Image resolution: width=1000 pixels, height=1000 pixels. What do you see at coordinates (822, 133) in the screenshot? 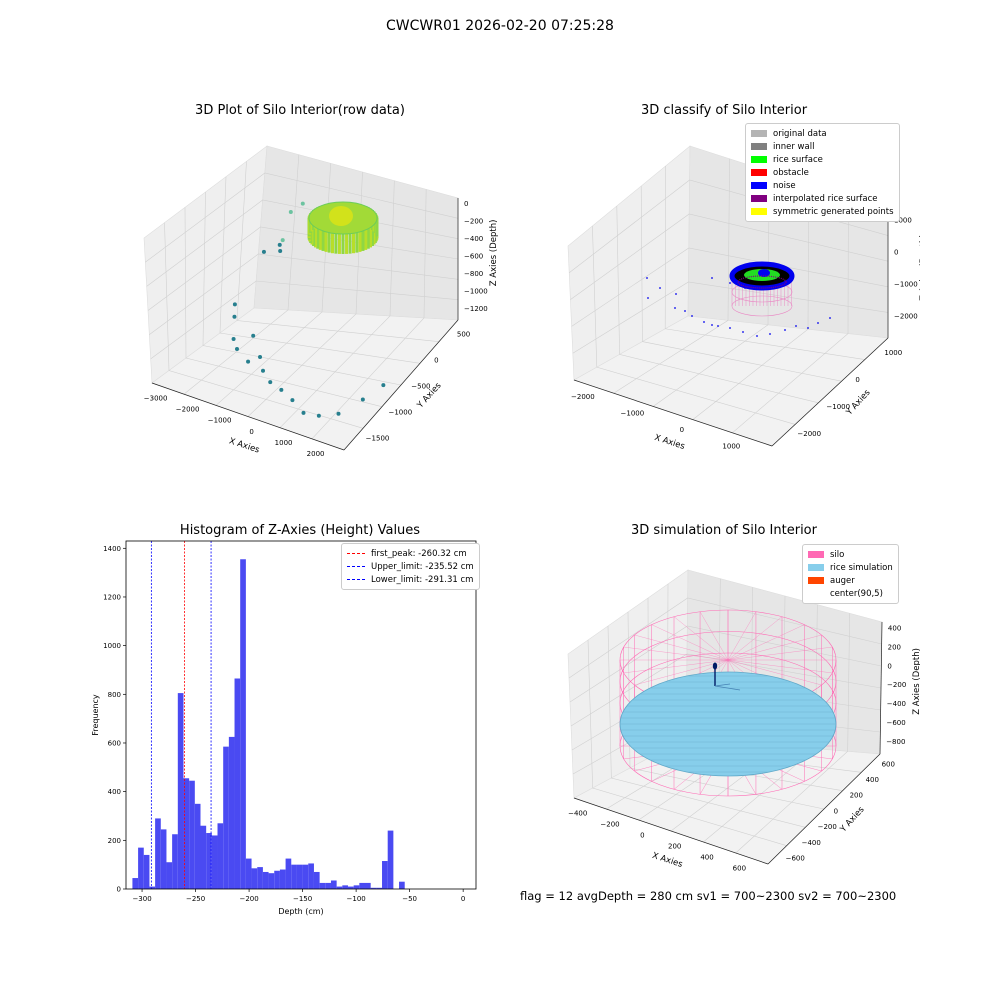
I see `legend-entry: original data` at bounding box center [822, 133].